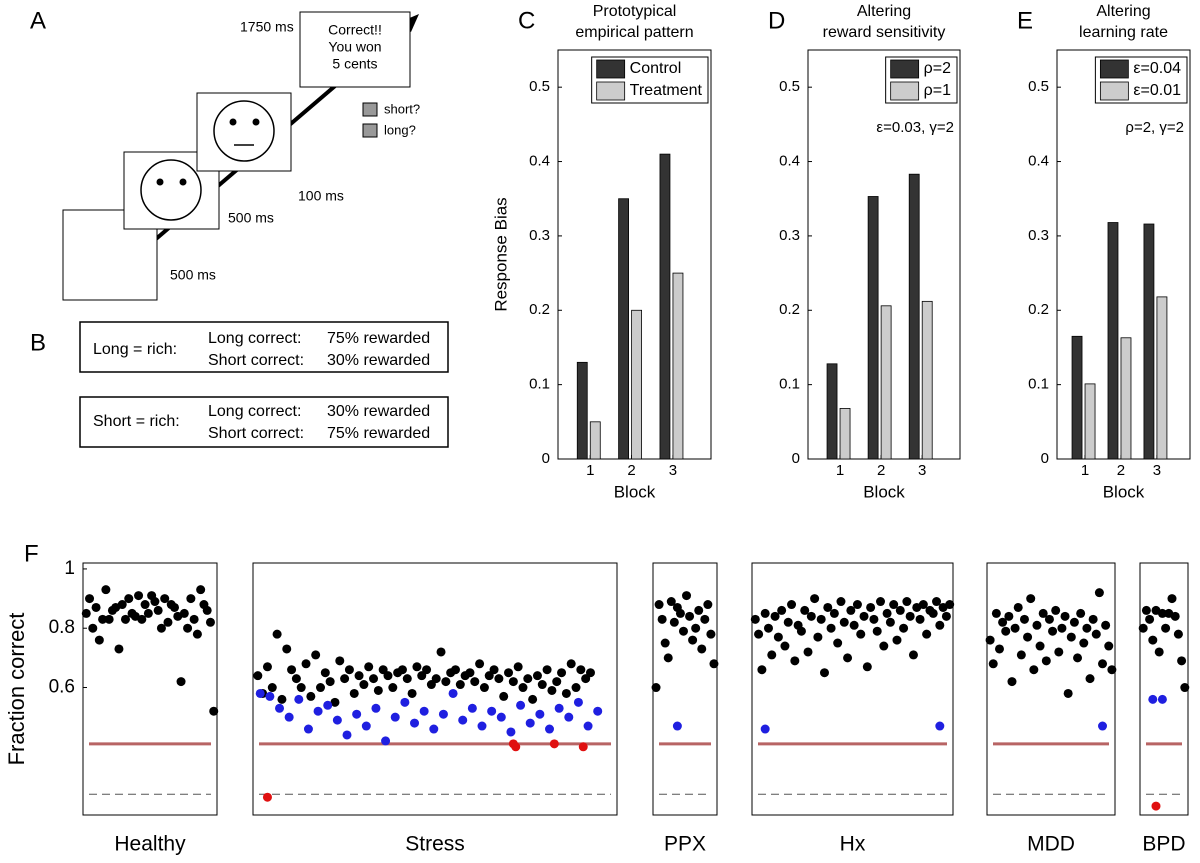 This screenshot has height=863, width=1200. What do you see at coordinates (16, 689) in the screenshot?
I see `y-axis-label: Fraction correct` at bounding box center [16, 689].